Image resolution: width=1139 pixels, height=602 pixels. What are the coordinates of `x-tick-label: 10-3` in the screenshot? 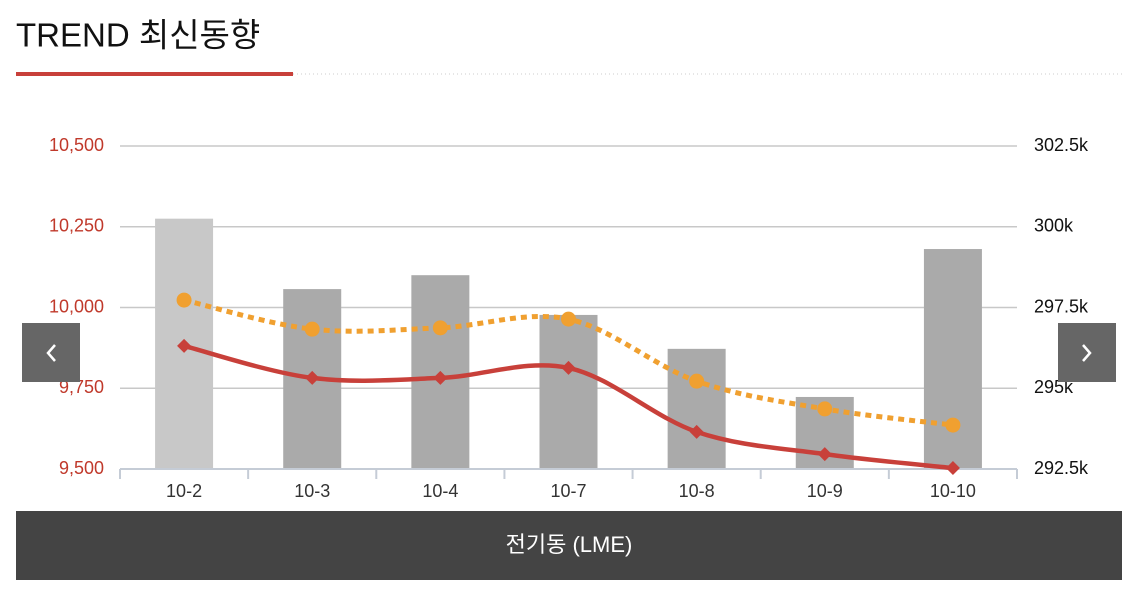 It's located at (312, 491).